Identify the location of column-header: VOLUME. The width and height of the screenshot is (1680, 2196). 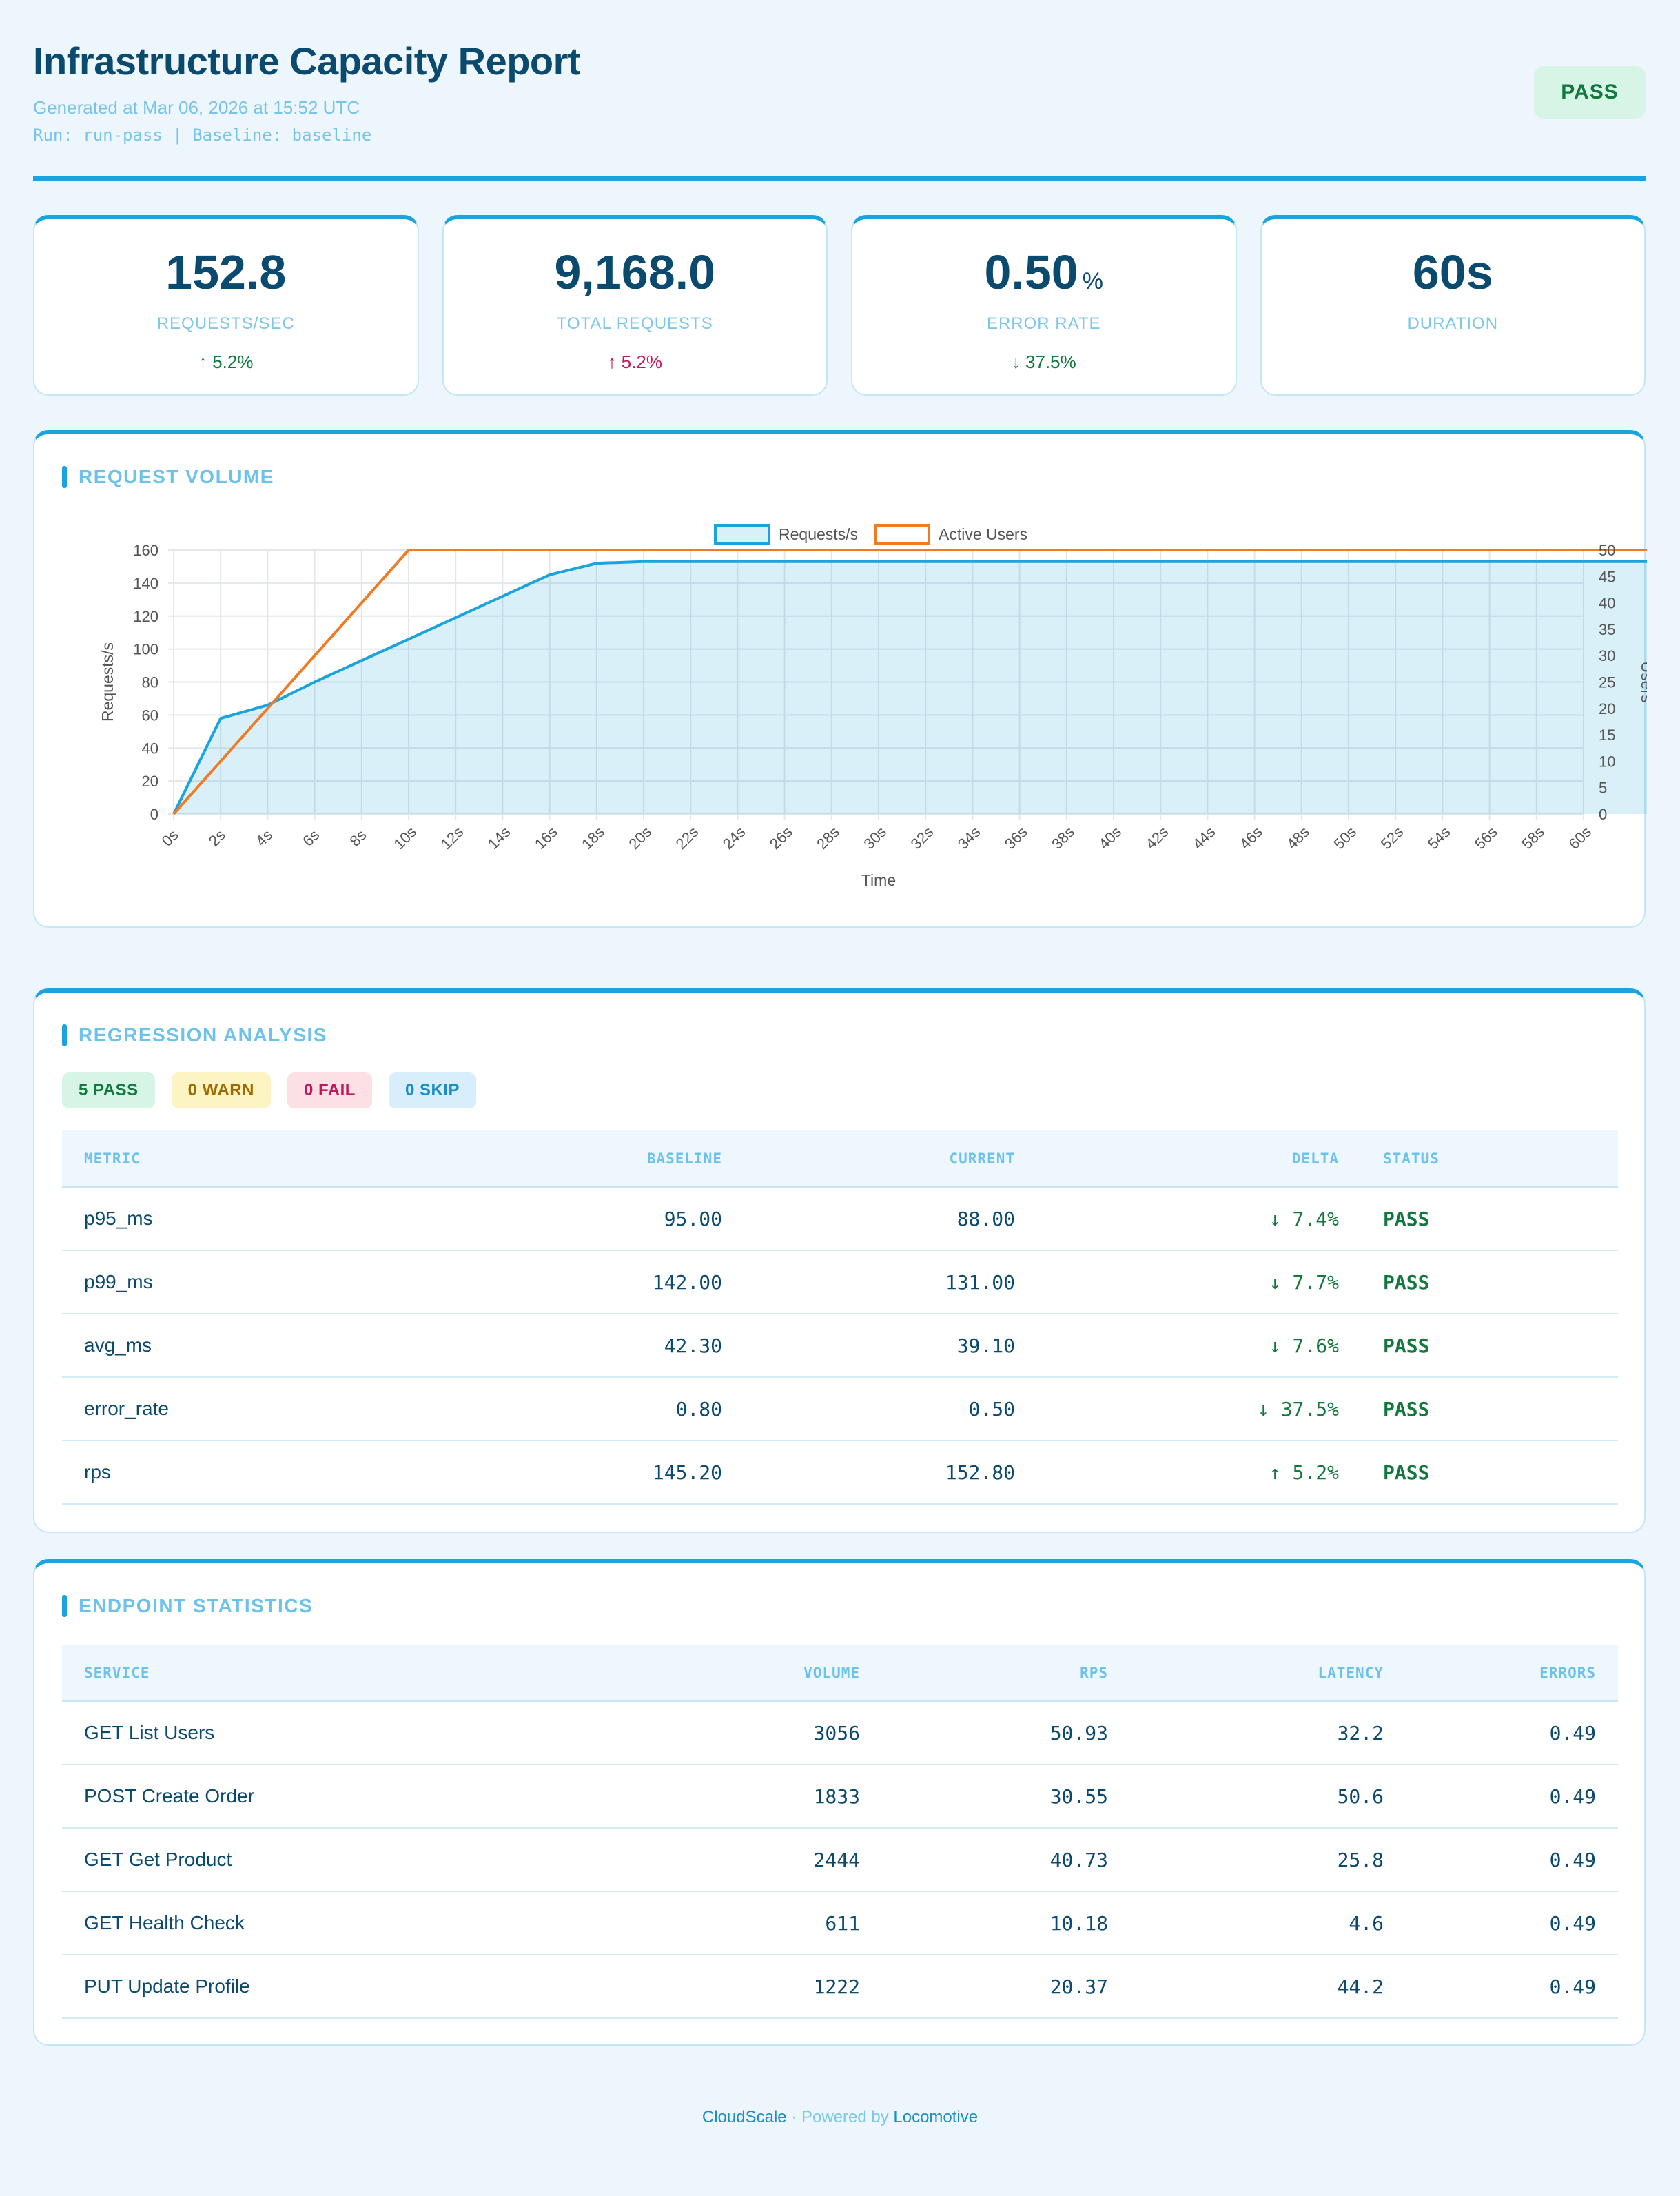
(678, 1673).